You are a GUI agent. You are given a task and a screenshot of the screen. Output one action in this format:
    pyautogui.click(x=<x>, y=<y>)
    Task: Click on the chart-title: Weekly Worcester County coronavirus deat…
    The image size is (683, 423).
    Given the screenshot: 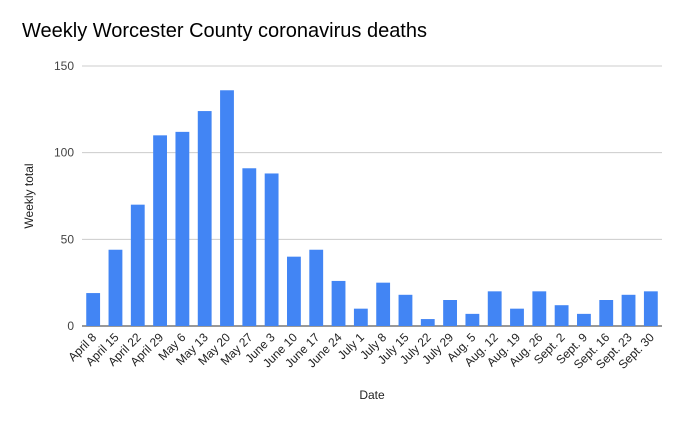 What is the action you would take?
    pyautogui.click(x=224, y=31)
    